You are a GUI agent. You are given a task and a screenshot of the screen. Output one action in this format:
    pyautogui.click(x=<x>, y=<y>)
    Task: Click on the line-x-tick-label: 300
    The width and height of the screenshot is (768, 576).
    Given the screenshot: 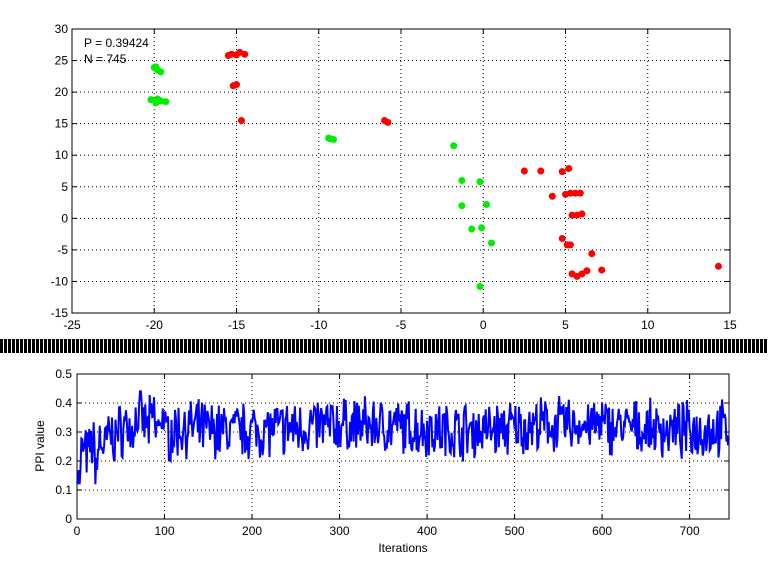 What is the action you would take?
    pyautogui.click(x=340, y=531)
    